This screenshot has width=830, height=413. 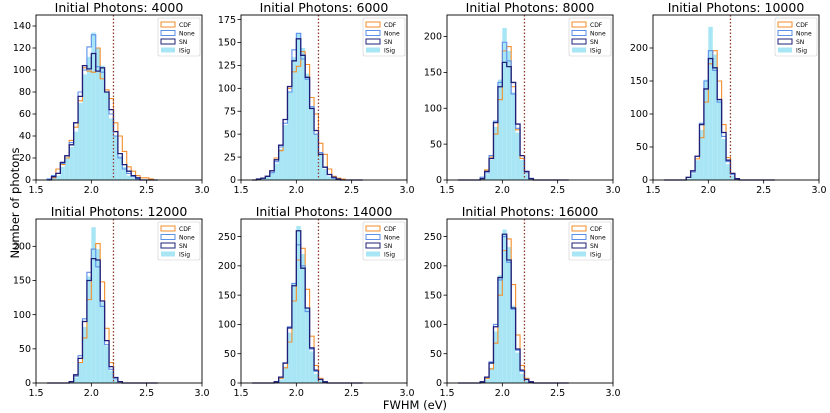 I want to click on y-tick-label: 80, so click(x=25, y=92).